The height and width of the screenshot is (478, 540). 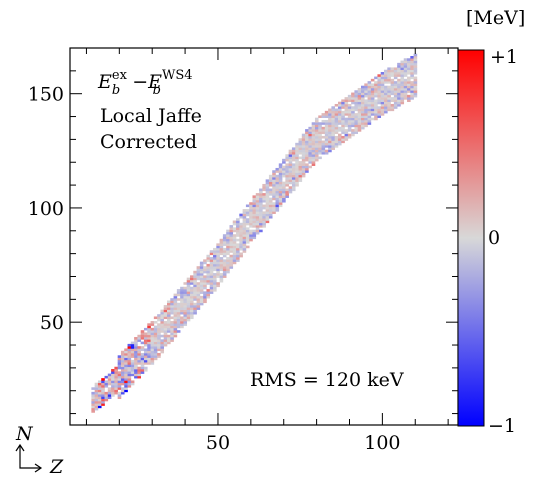 What do you see at coordinates (145, 83) in the screenshot?
I see `annotation-line1: Eex b −EWS4 b` at bounding box center [145, 83].